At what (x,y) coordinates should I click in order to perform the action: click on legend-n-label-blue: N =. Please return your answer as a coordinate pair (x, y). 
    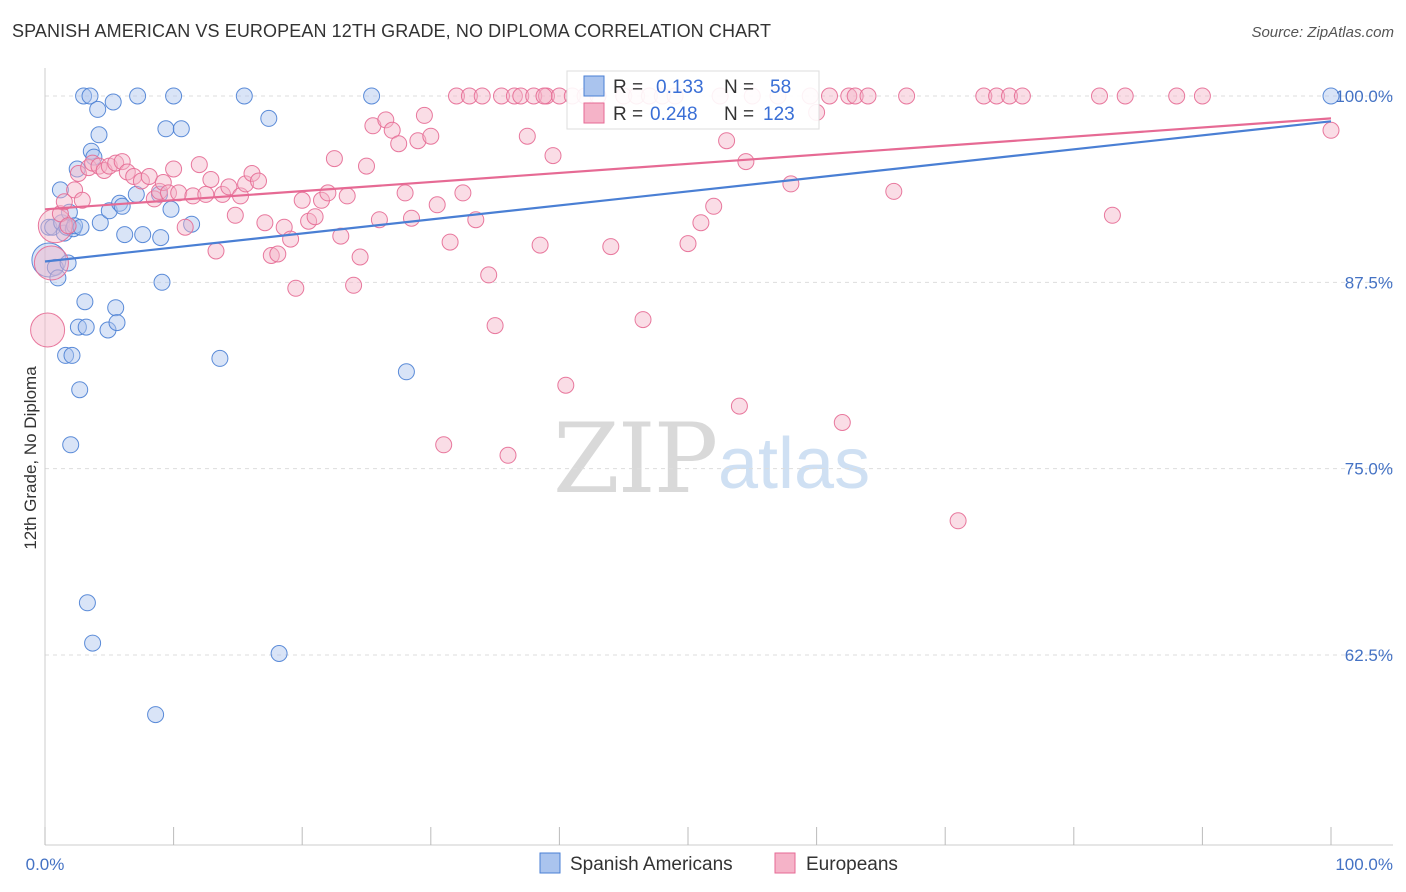
    Looking at the image, I should click on (739, 87).